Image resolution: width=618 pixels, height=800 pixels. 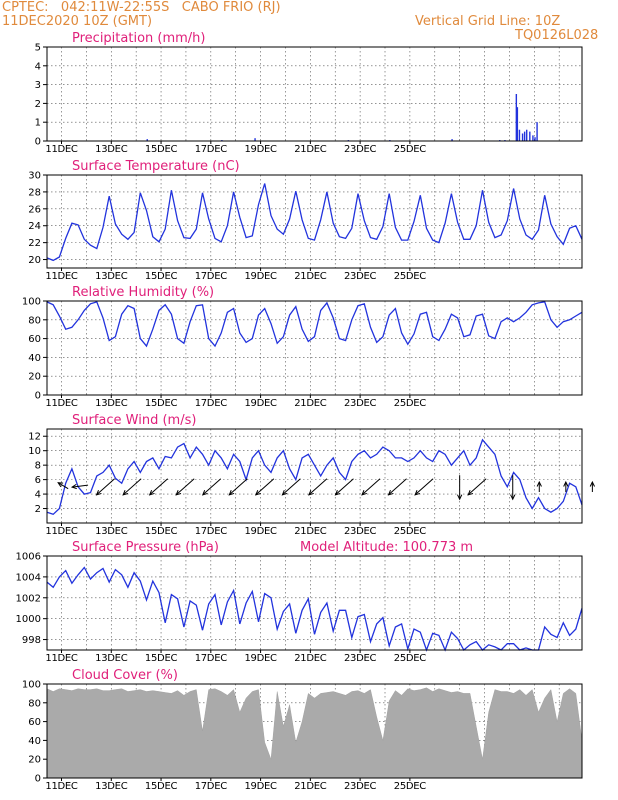 What do you see at coordinates (156, 166) in the screenshot?
I see `panel-title: Surface Temperature (nC)` at bounding box center [156, 166].